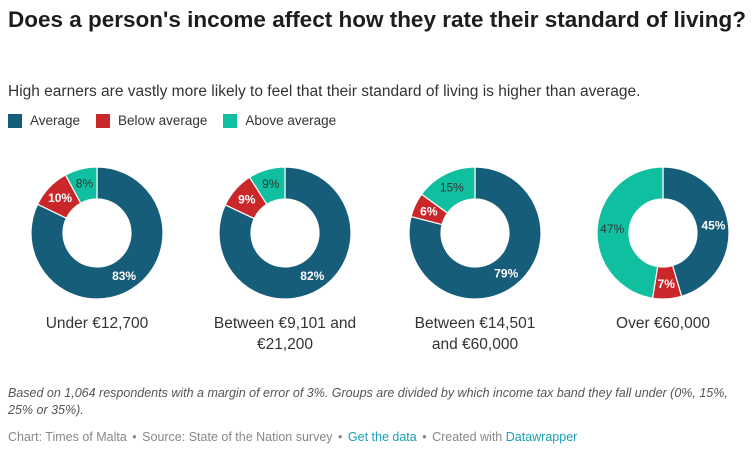  Describe the element at coordinates (663, 323) in the screenshot. I see `donut-category-label: Over €60,000` at that location.